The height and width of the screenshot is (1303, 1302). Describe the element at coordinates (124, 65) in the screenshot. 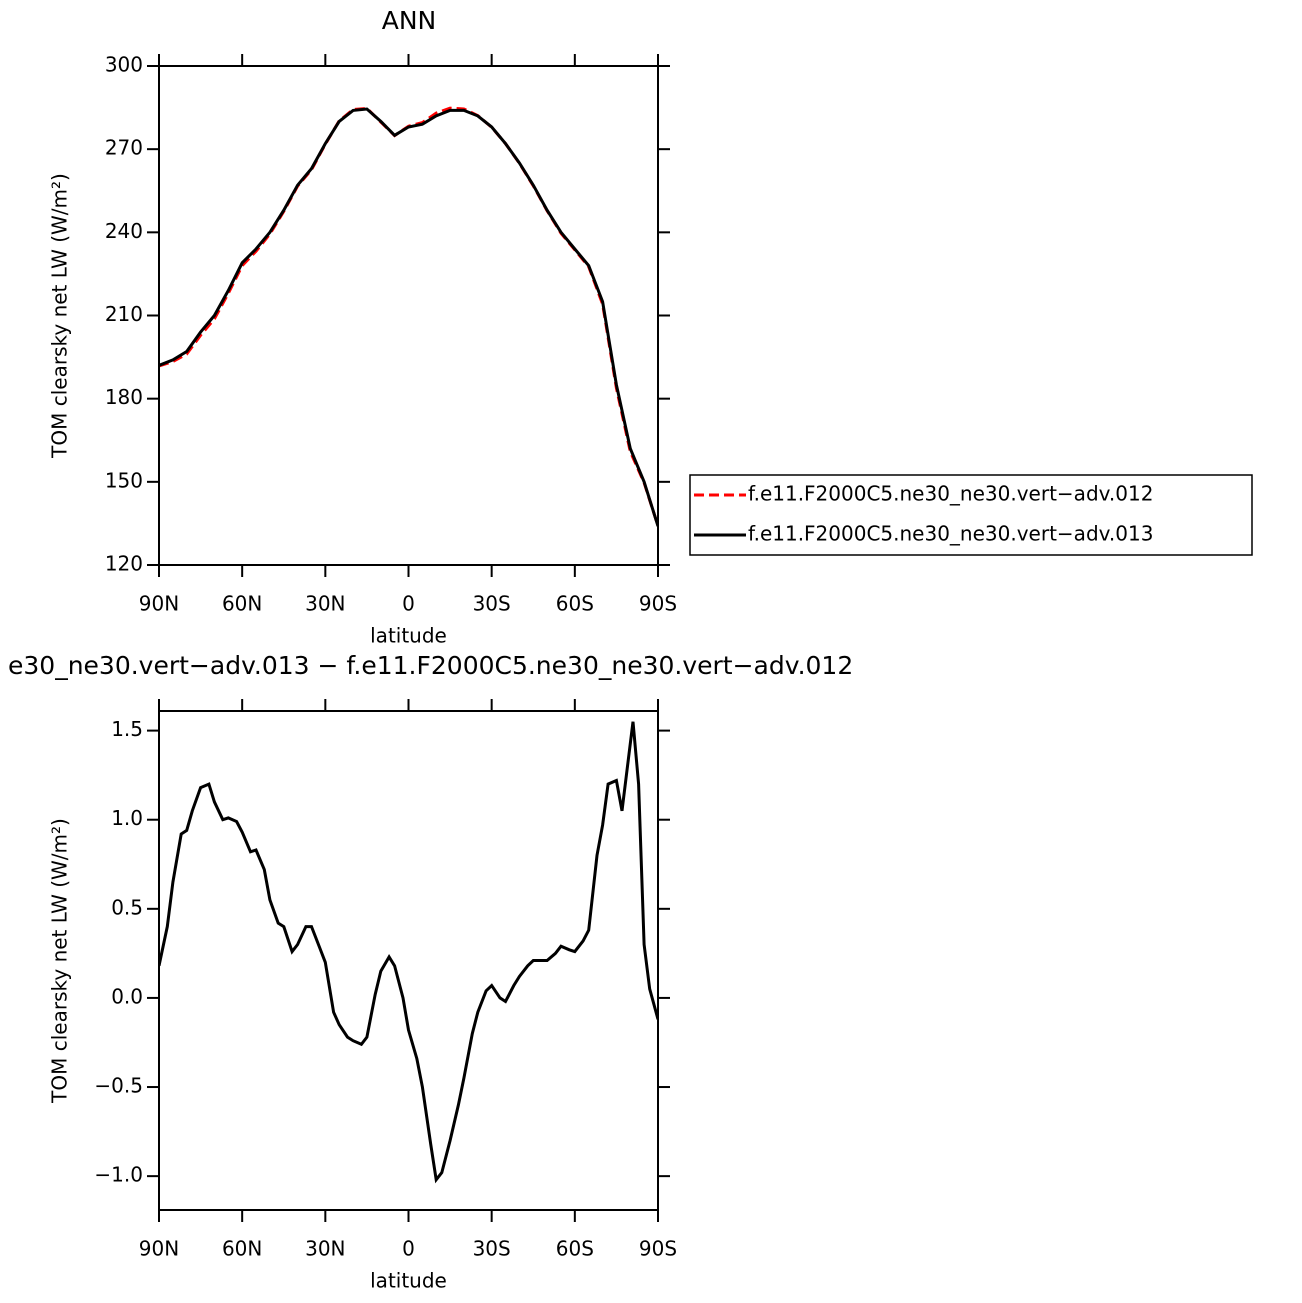

I see `y-tick-label: 300` at that location.